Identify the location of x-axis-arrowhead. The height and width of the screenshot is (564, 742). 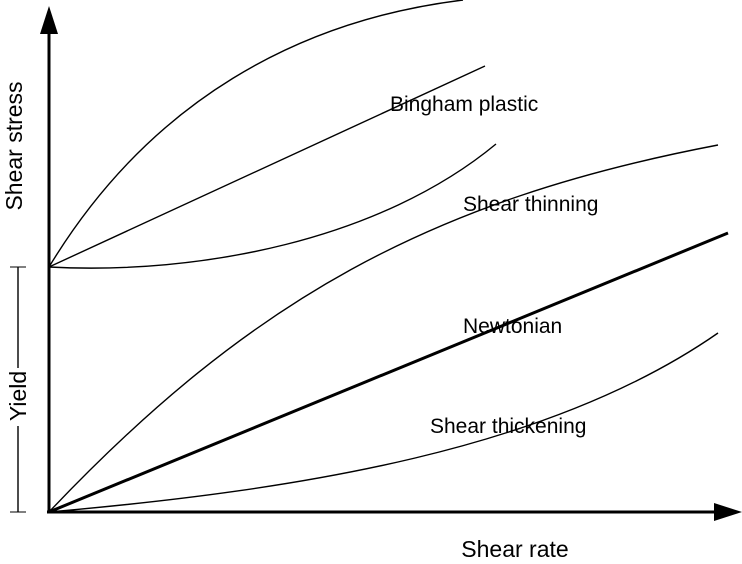
(728, 512).